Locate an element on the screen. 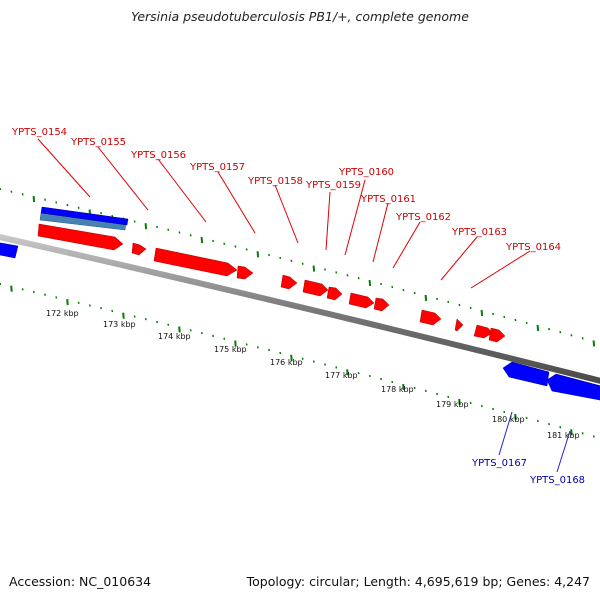 This screenshot has width=600, height=600. gene-YPTS_0157-arrow is located at coordinates (245, 272).